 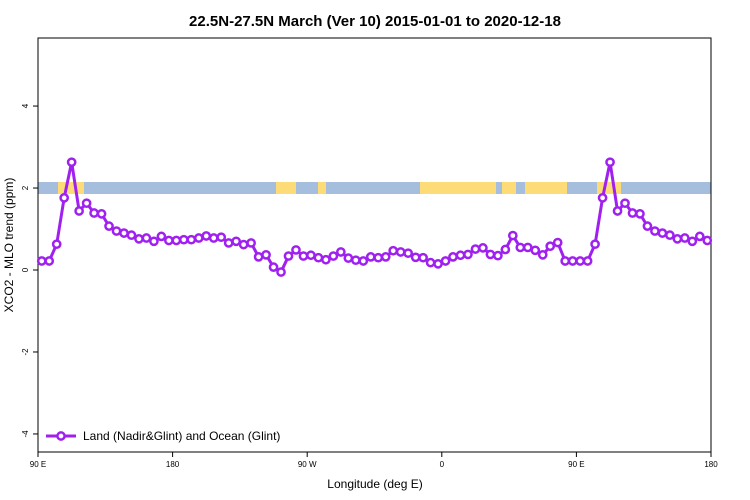 I want to click on legend-marker, so click(x=61, y=436).